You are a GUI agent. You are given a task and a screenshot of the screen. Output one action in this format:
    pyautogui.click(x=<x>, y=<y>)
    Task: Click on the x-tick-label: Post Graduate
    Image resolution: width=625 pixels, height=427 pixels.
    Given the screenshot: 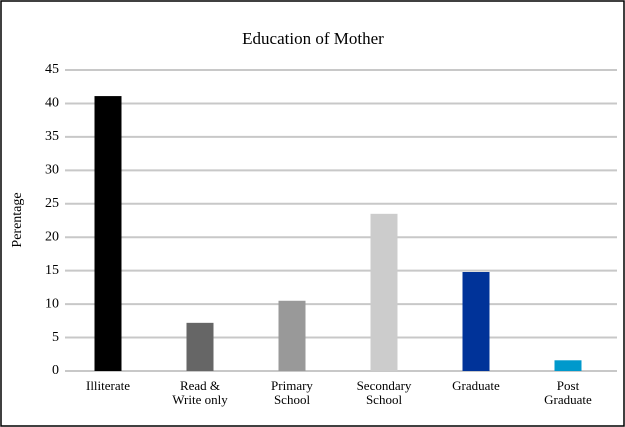 What is the action you would take?
    pyautogui.click(x=568, y=392)
    